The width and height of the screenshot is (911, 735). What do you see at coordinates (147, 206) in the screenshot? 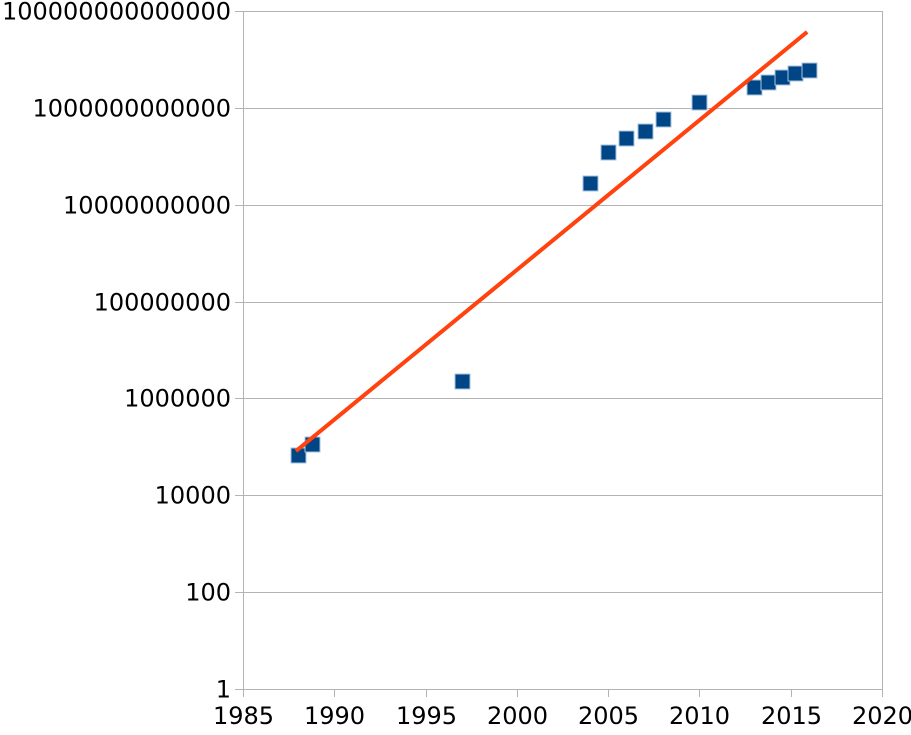
I see `y-tick-label: 10000000000` at bounding box center [147, 206].